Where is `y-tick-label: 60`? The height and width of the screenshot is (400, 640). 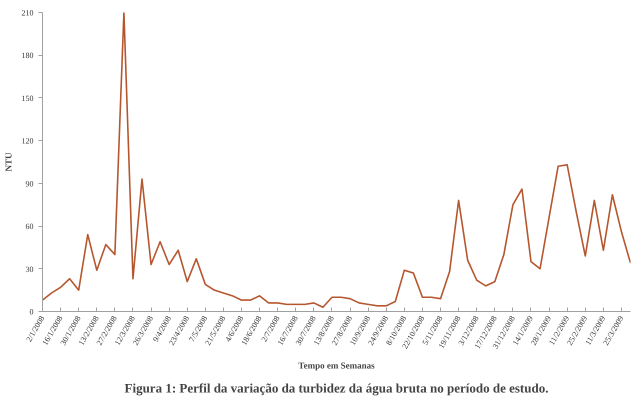 y-tick-label: 60 is located at coordinates (30, 227).